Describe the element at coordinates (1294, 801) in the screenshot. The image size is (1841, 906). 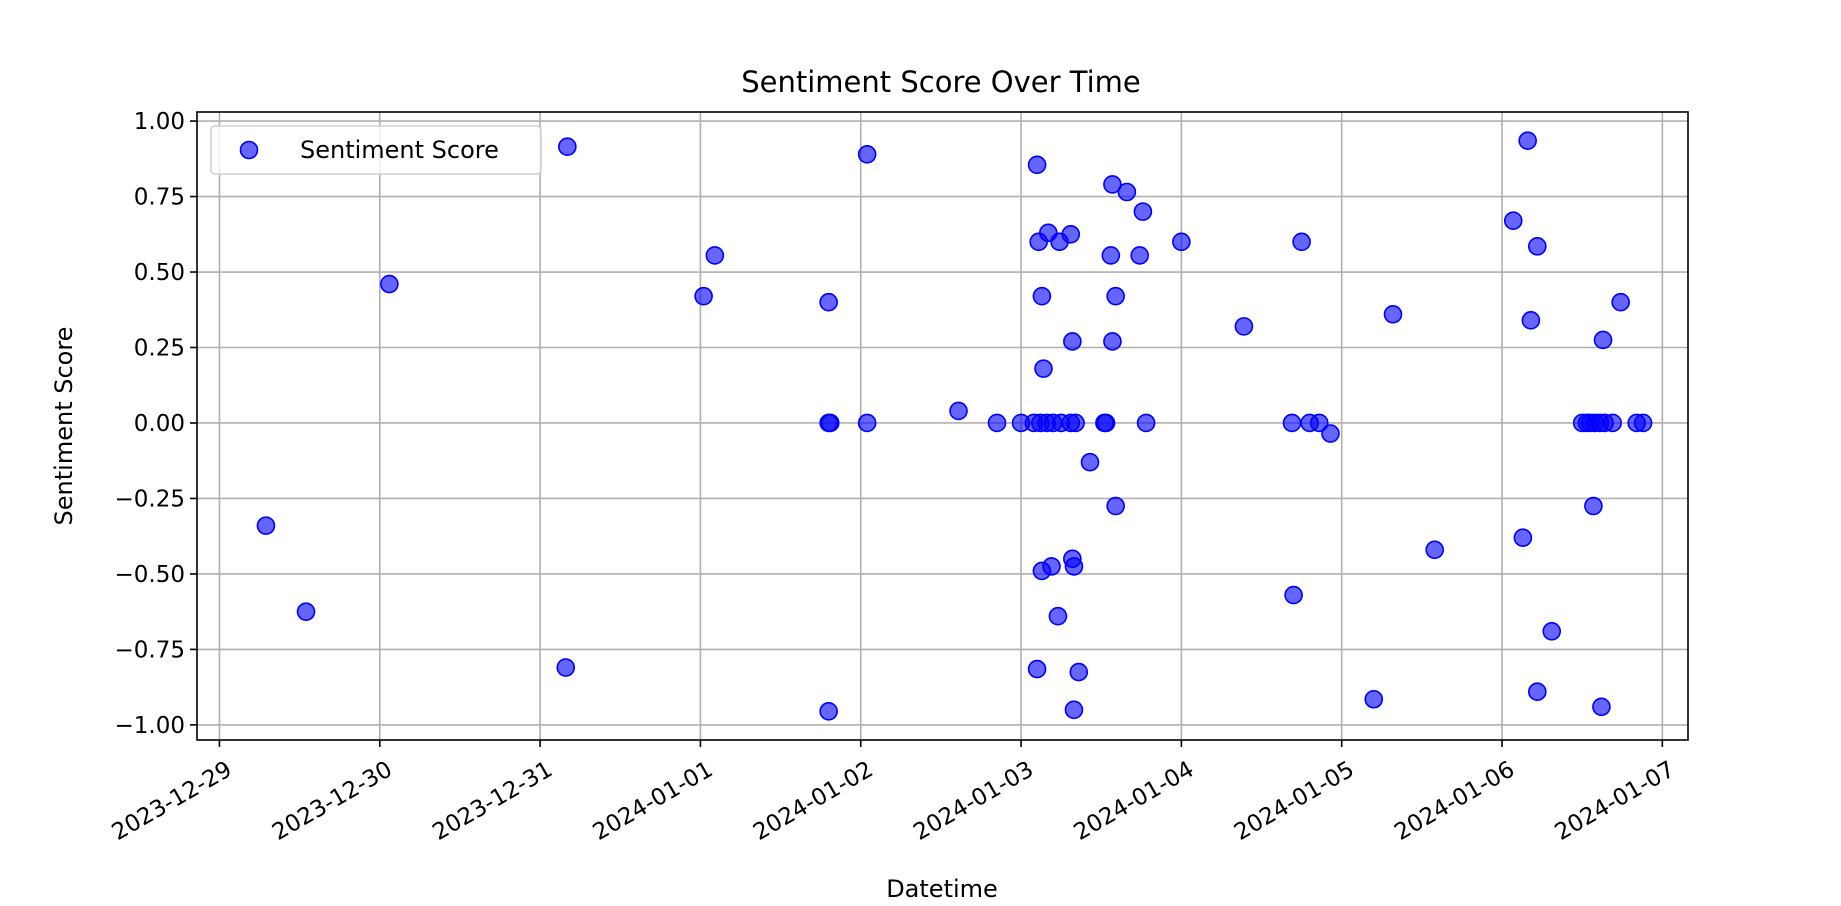
I see `x-tick-label: 2024-01-05` at that location.